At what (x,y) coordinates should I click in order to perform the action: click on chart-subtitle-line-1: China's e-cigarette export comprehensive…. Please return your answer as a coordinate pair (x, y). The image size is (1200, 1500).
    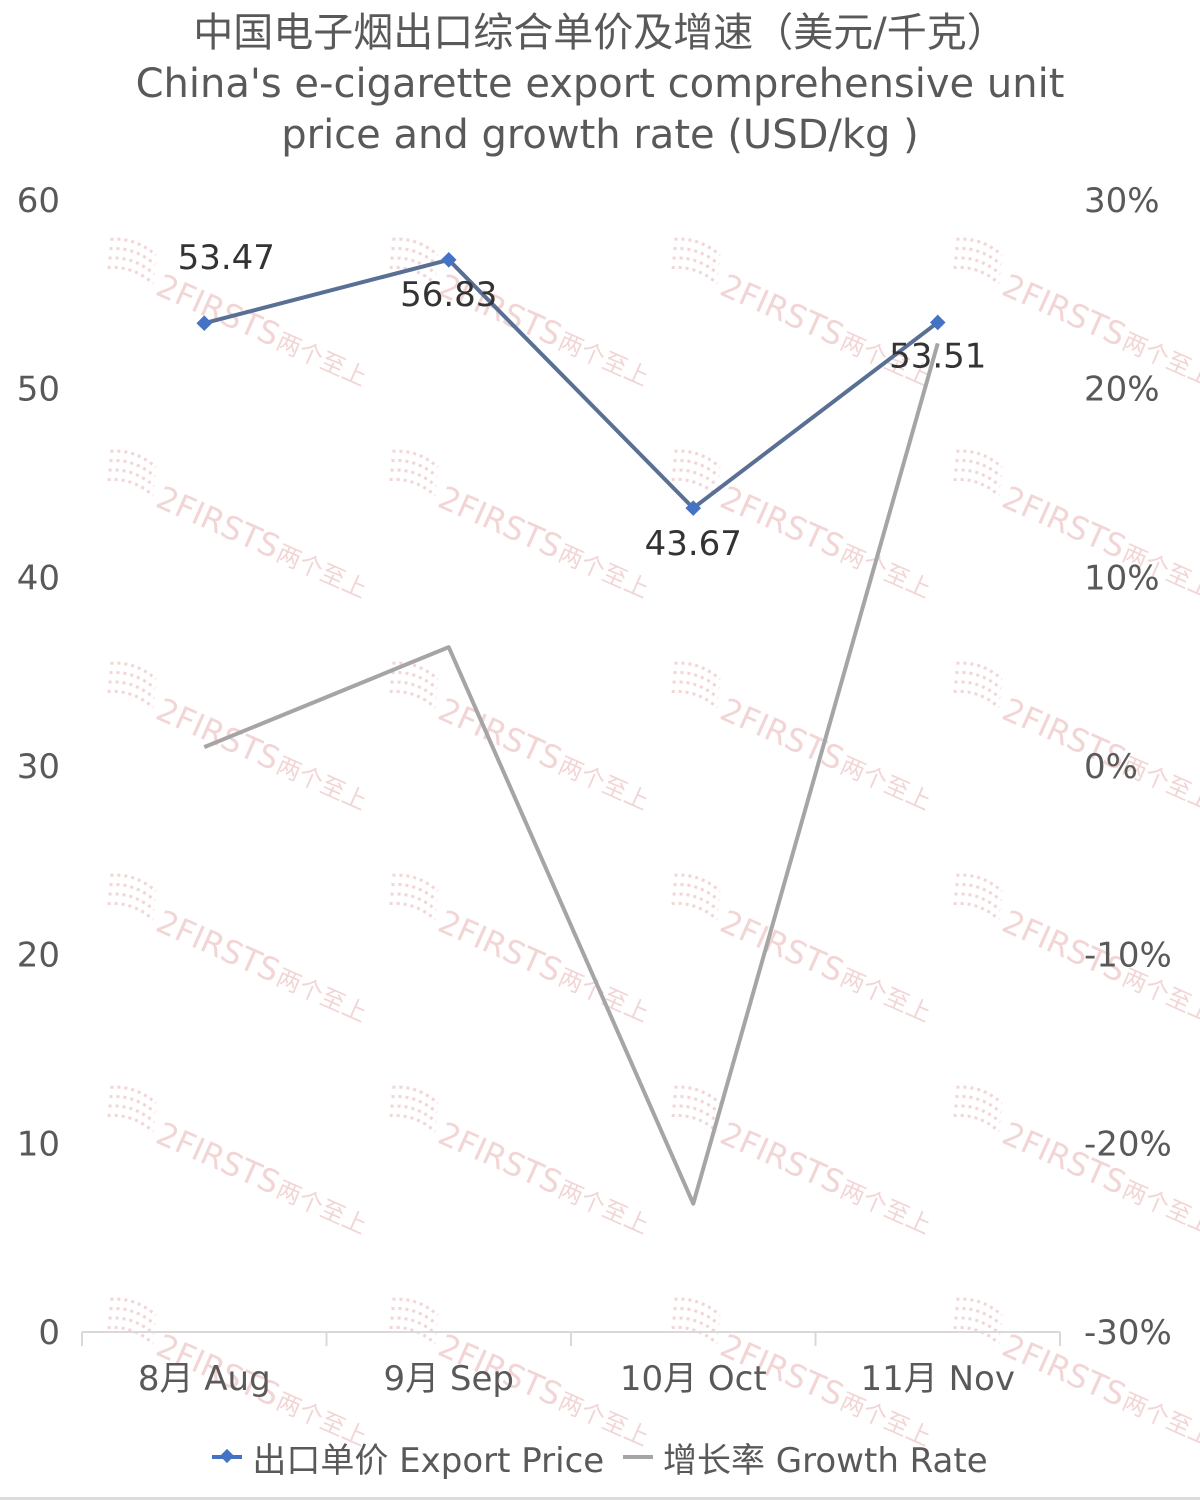
    Looking at the image, I should click on (600, 84).